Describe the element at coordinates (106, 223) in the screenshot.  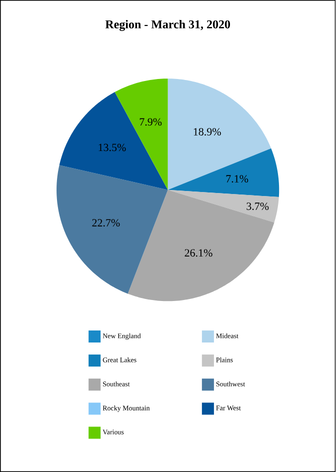
I see `data-label: 22.7%` at that location.